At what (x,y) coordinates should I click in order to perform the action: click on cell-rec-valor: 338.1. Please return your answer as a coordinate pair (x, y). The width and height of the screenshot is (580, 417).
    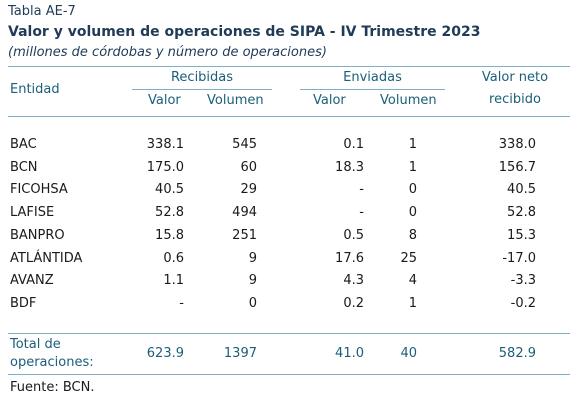
    Looking at the image, I should click on (165, 144).